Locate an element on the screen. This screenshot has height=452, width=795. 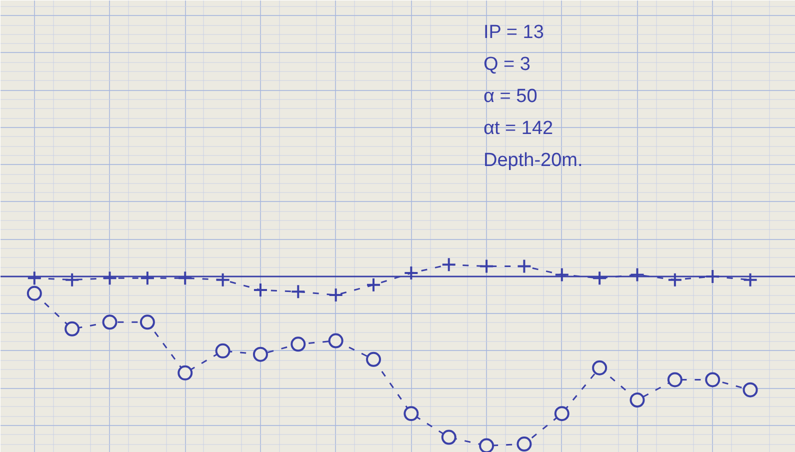
text: αt = 142 is located at coordinates (519, 128).